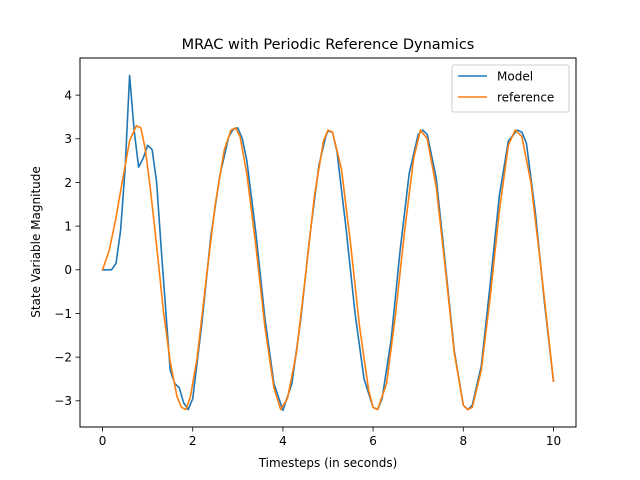 The image size is (640, 480). I want to click on x-tick-label: 6, so click(373, 441).